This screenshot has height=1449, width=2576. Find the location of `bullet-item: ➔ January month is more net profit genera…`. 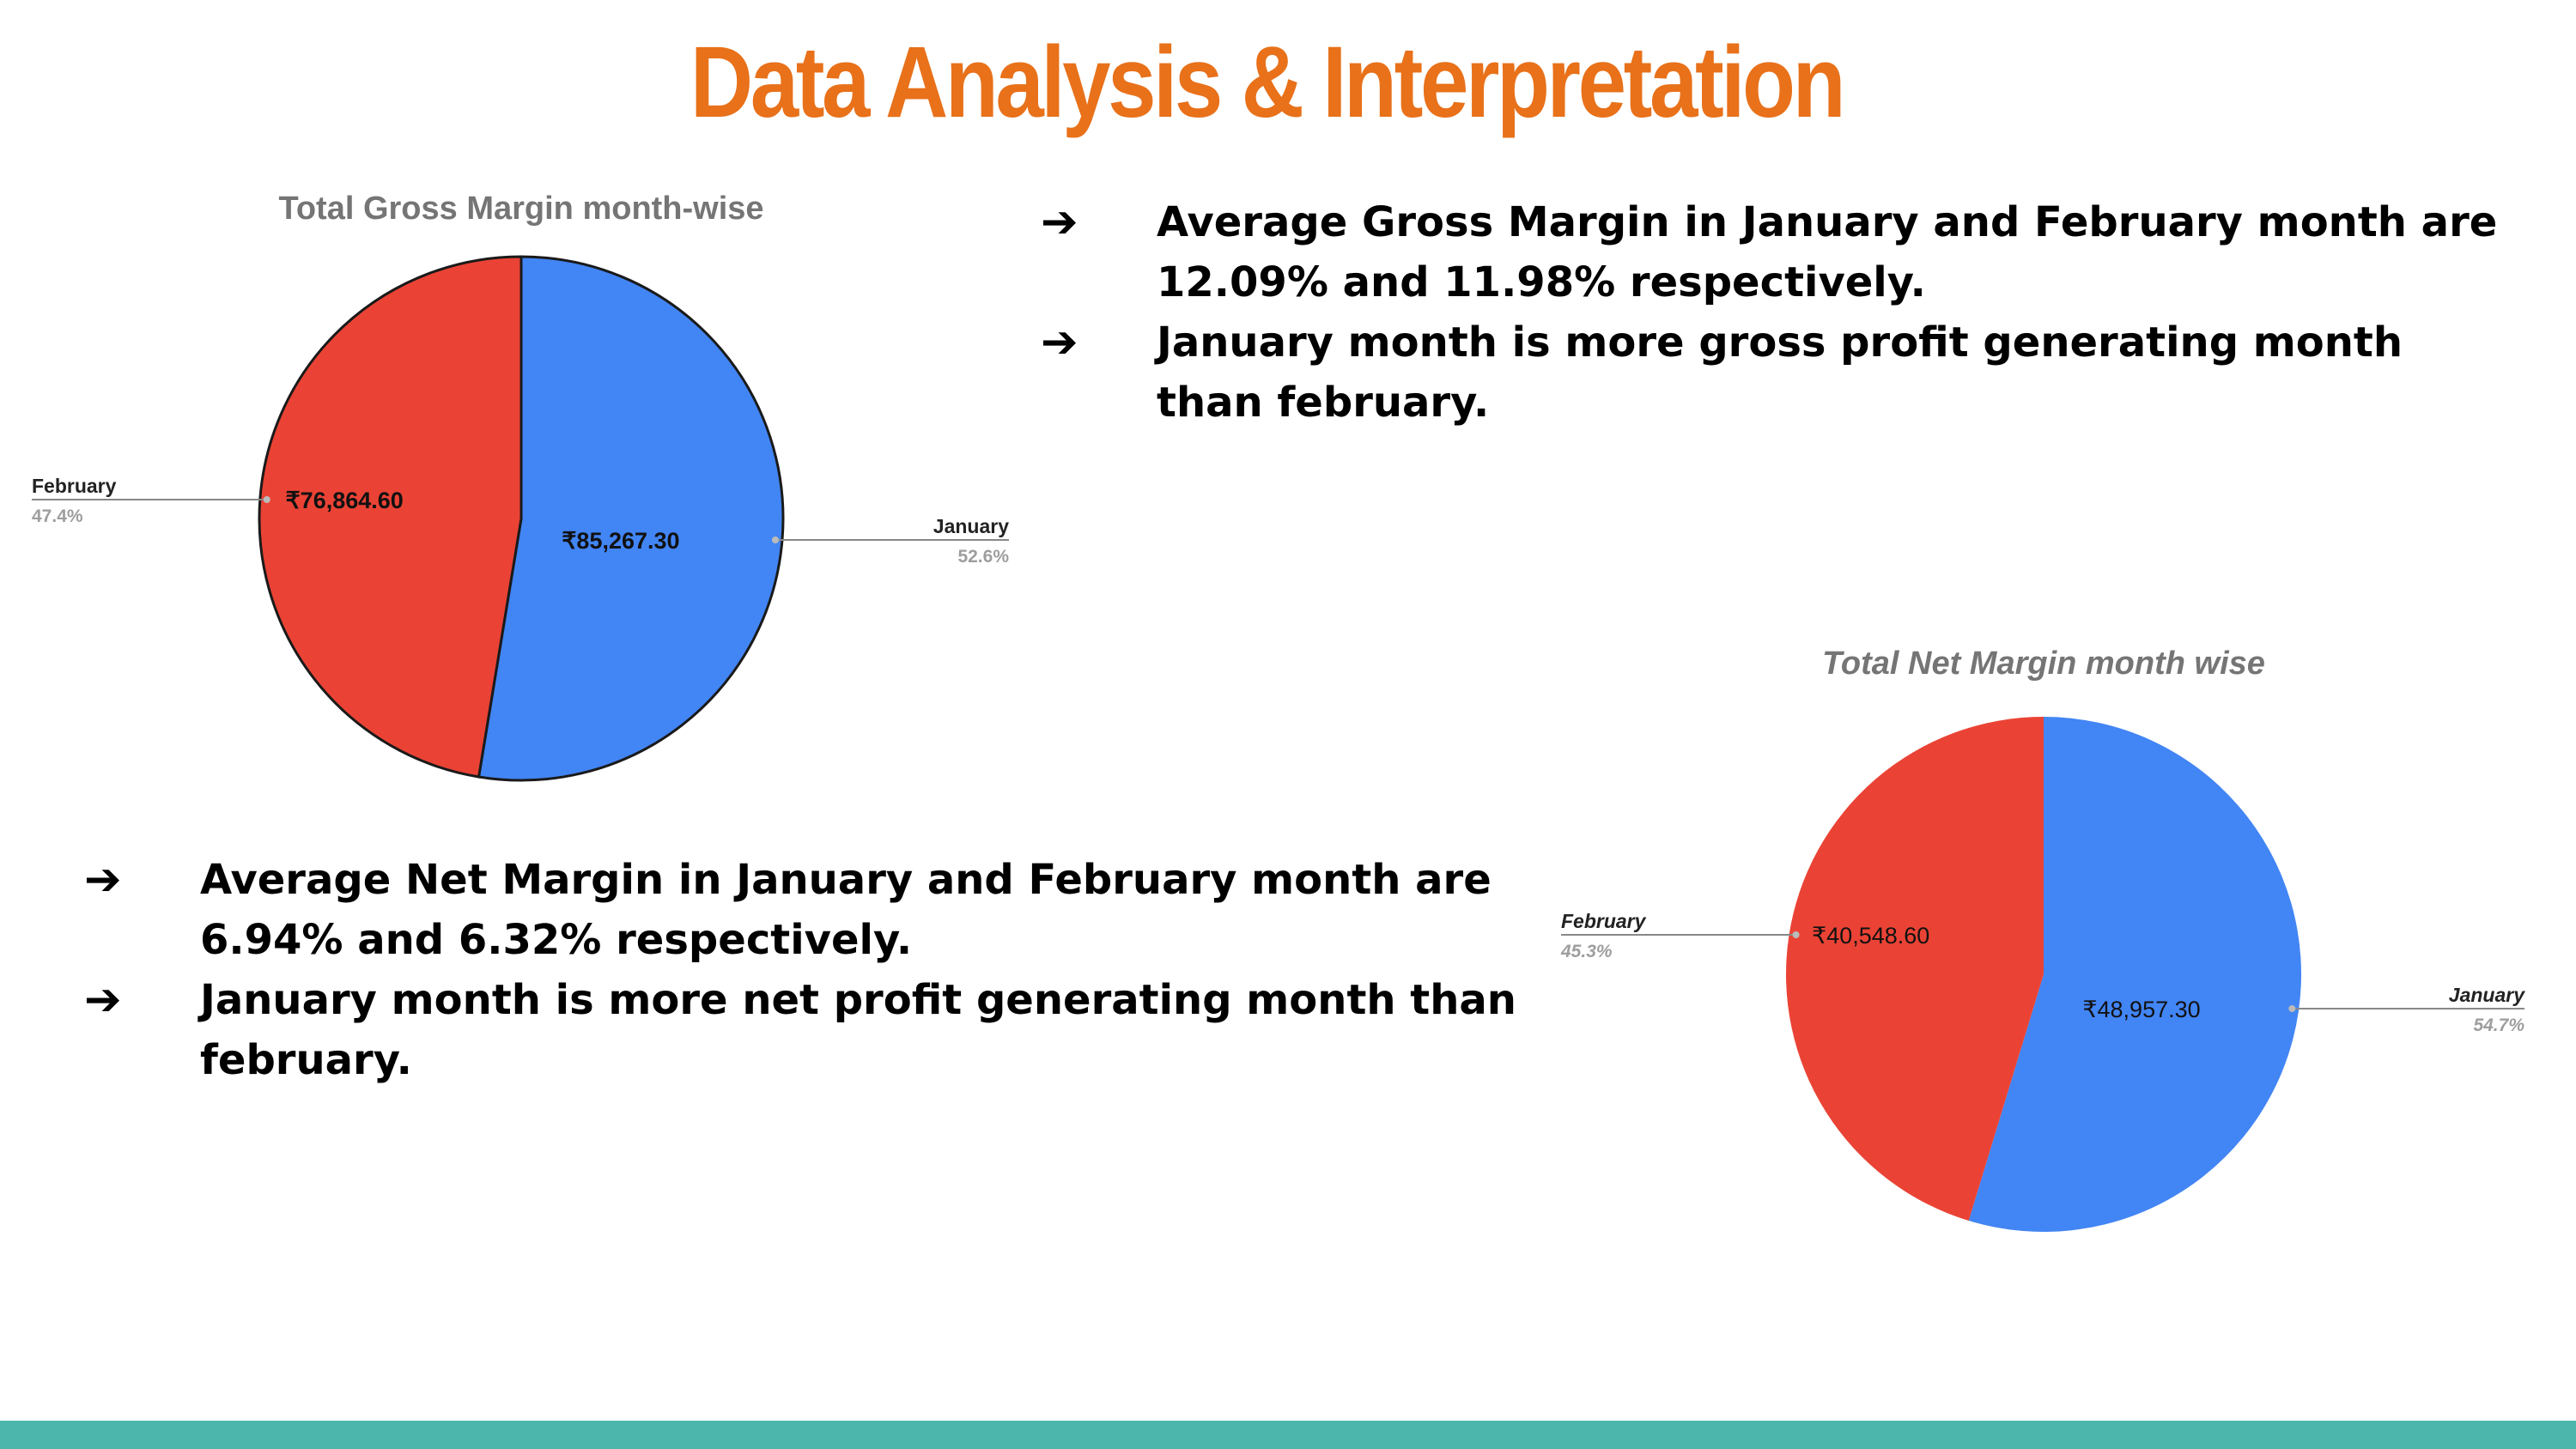

bullet-item: ➔ January month is more net profit genera… is located at coordinates (806, 1030).